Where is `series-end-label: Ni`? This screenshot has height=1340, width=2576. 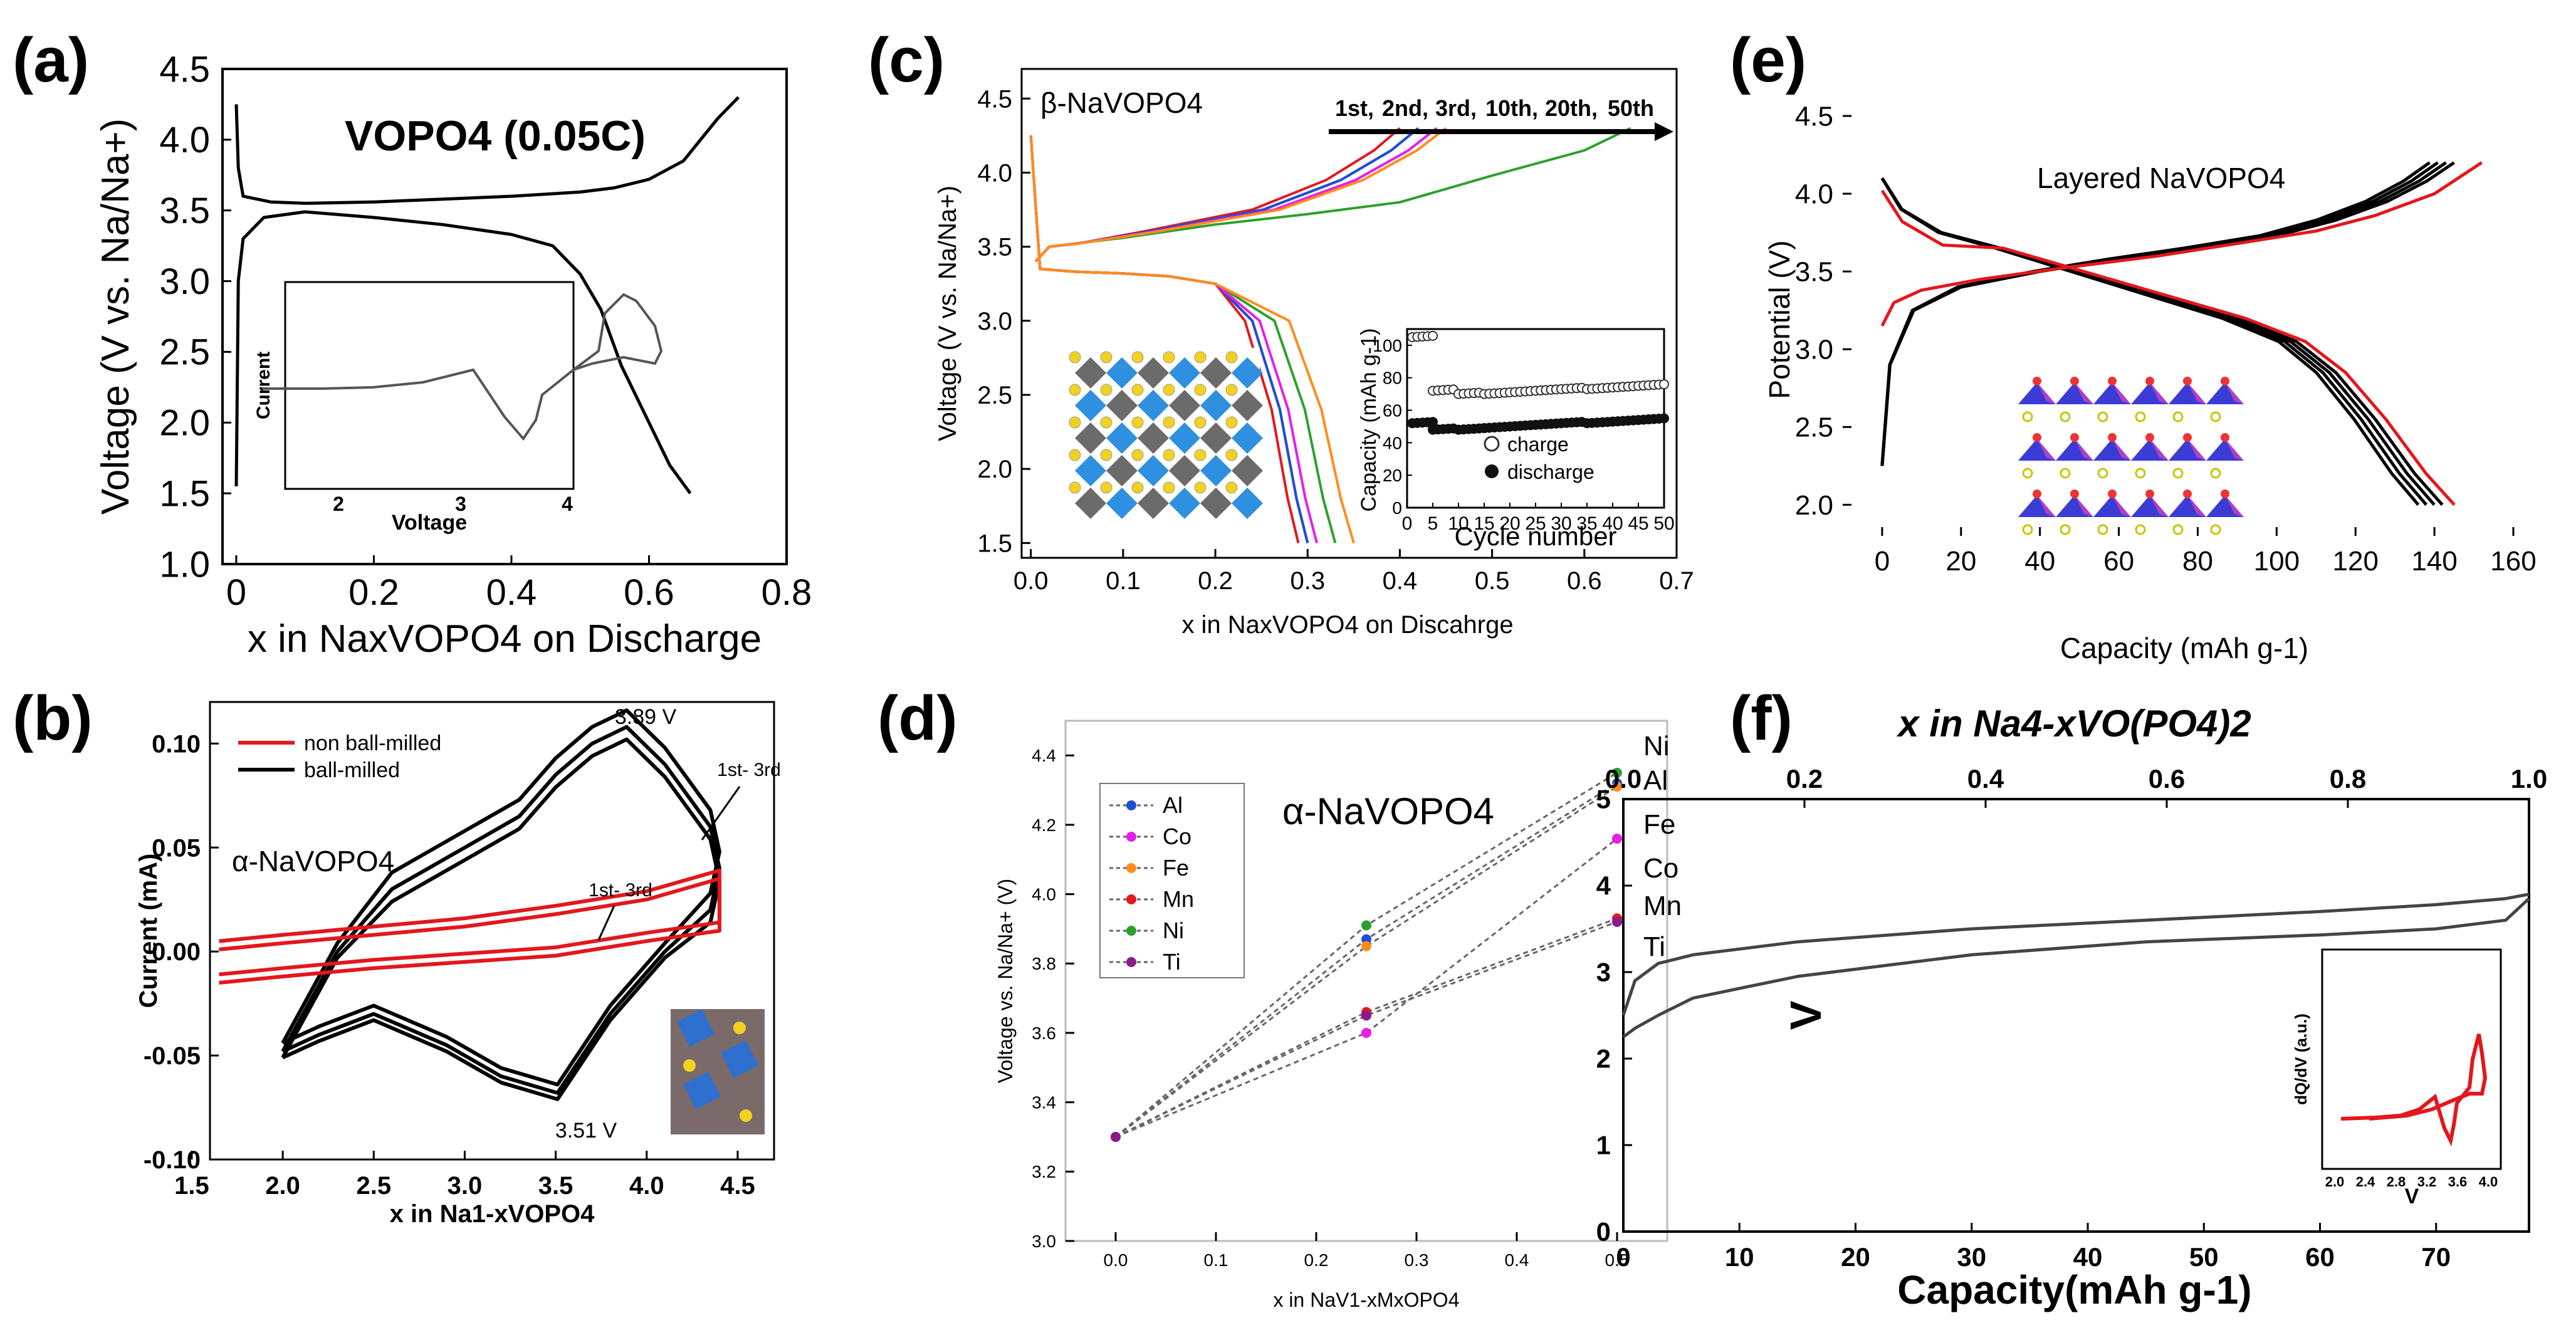 series-end-label: Ni is located at coordinates (1656, 746).